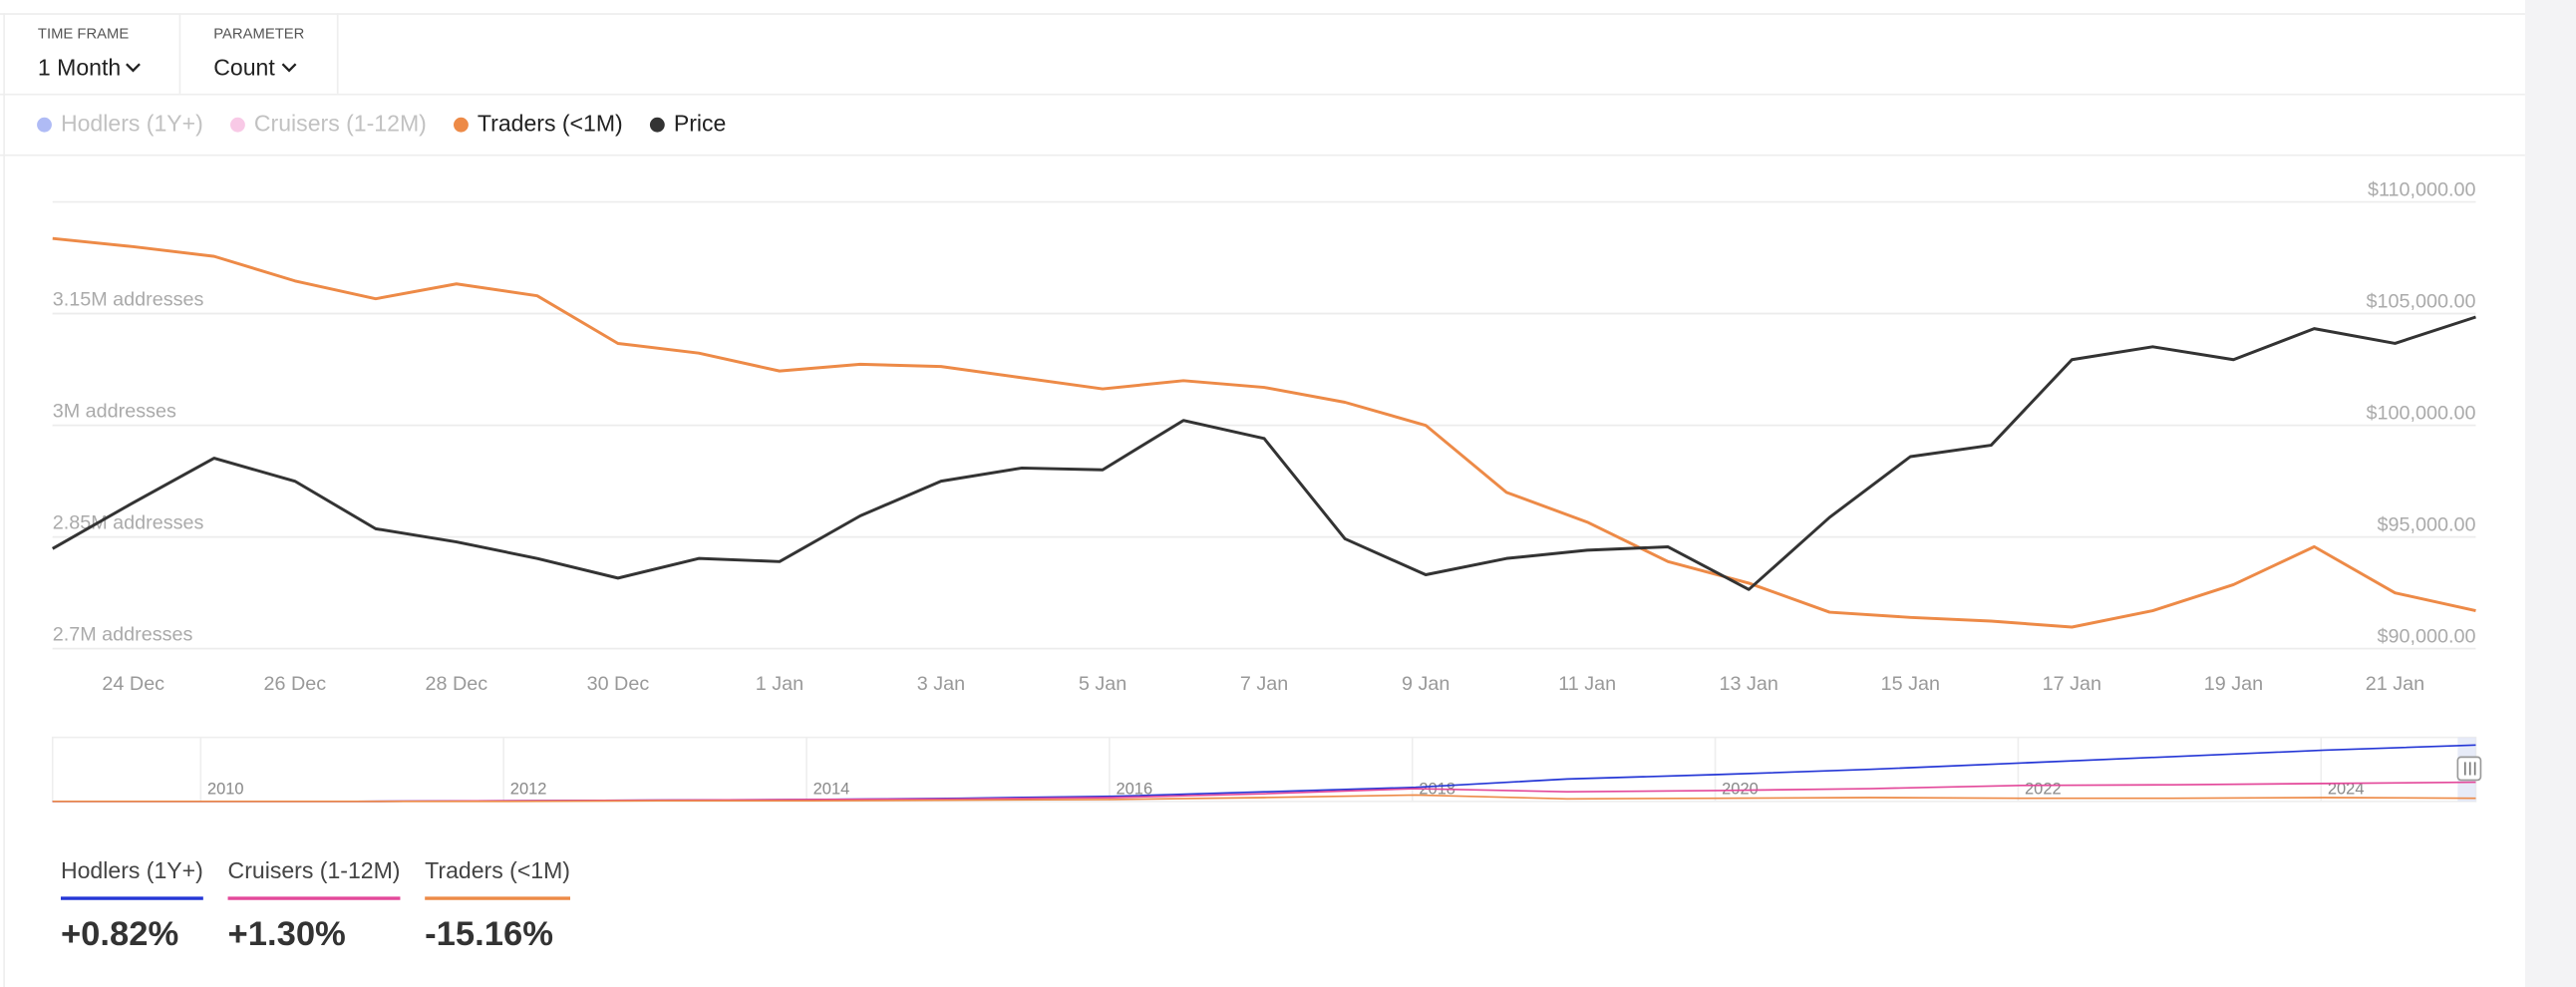  Describe the element at coordinates (1425, 684) in the screenshot. I see `x-tick-label: 9 Jan` at that location.